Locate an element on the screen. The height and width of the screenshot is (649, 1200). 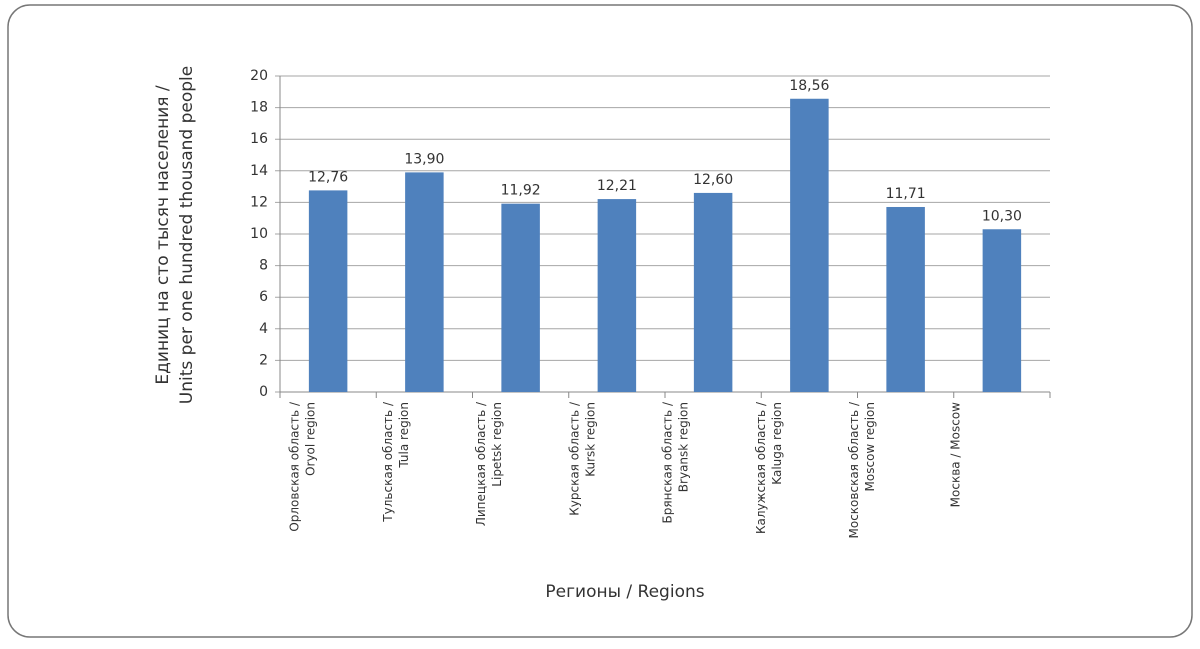
y-tick-label: 4 is located at coordinates (263, 329).